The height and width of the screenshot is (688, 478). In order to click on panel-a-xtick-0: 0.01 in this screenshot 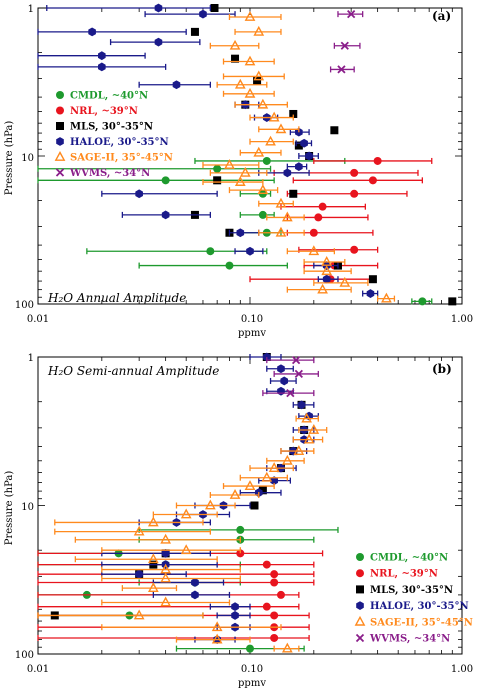, I will do `click(38, 319)`.